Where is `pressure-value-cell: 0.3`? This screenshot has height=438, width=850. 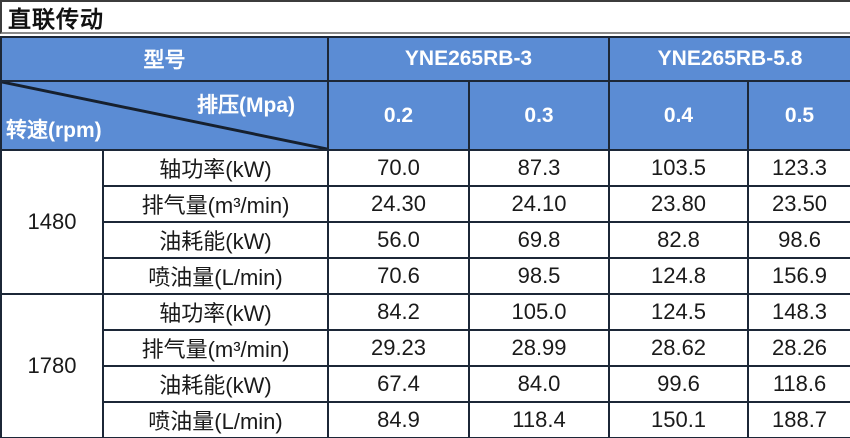
pressure-value-cell: 0.3 is located at coordinates (539, 115).